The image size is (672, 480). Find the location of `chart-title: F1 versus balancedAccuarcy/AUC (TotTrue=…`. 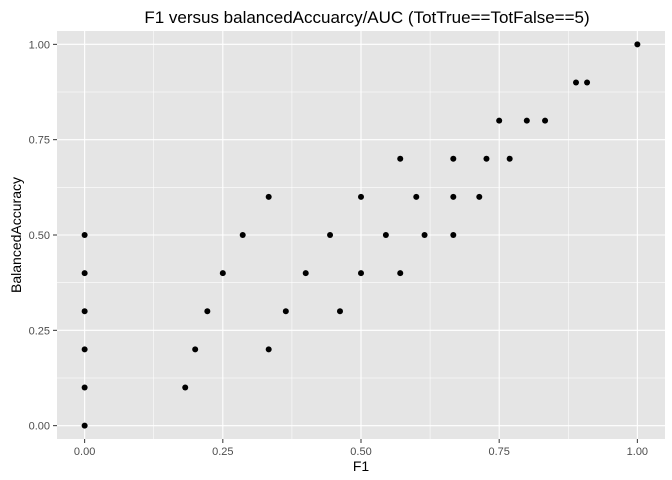

chart-title: F1 versus balancedAccuarcy/AUC (TotTrue=… is located at coordinates (366, 17).